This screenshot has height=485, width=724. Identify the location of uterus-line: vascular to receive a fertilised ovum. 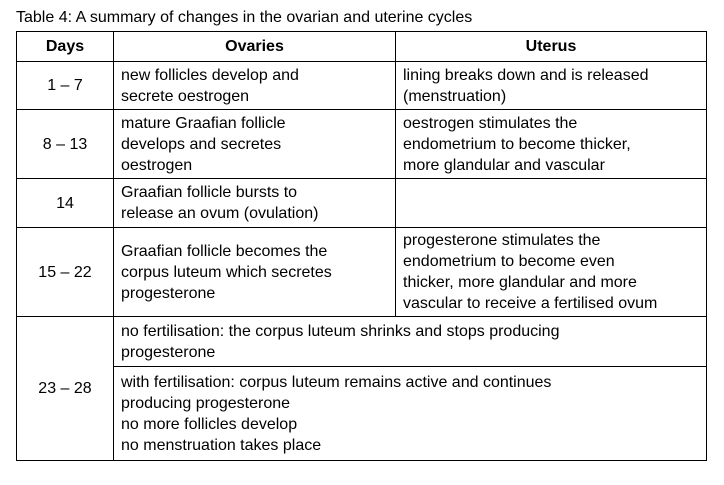
(530, 303).